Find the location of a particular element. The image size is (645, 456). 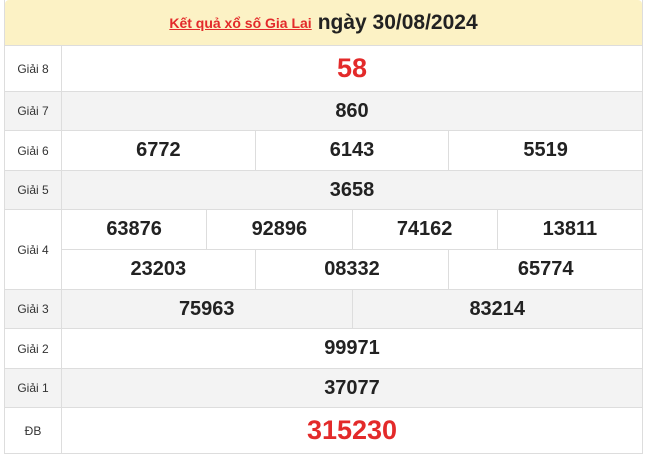

prize-number: 92896 is located at coordinates (278, 229).